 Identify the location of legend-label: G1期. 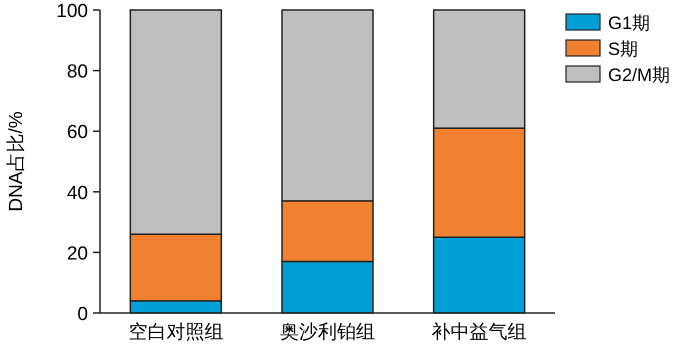
(629, 23).